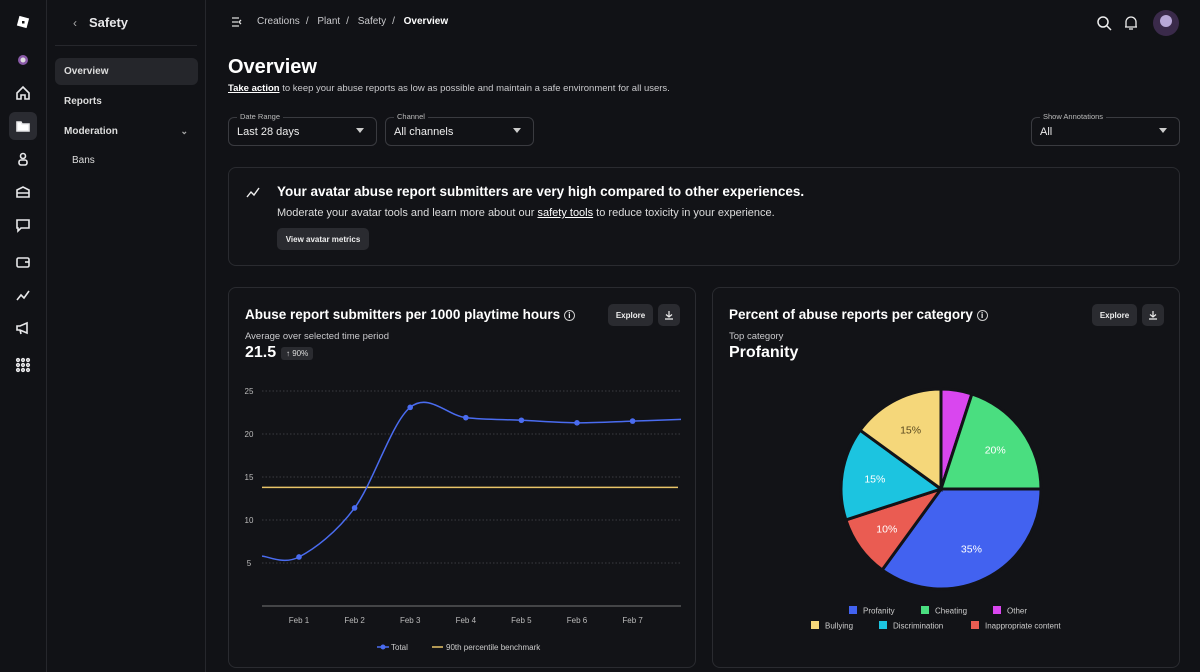  Describe the element at coordinates (23, 328) in the screenshot. I see `ads-megaphone-icon` at that location.